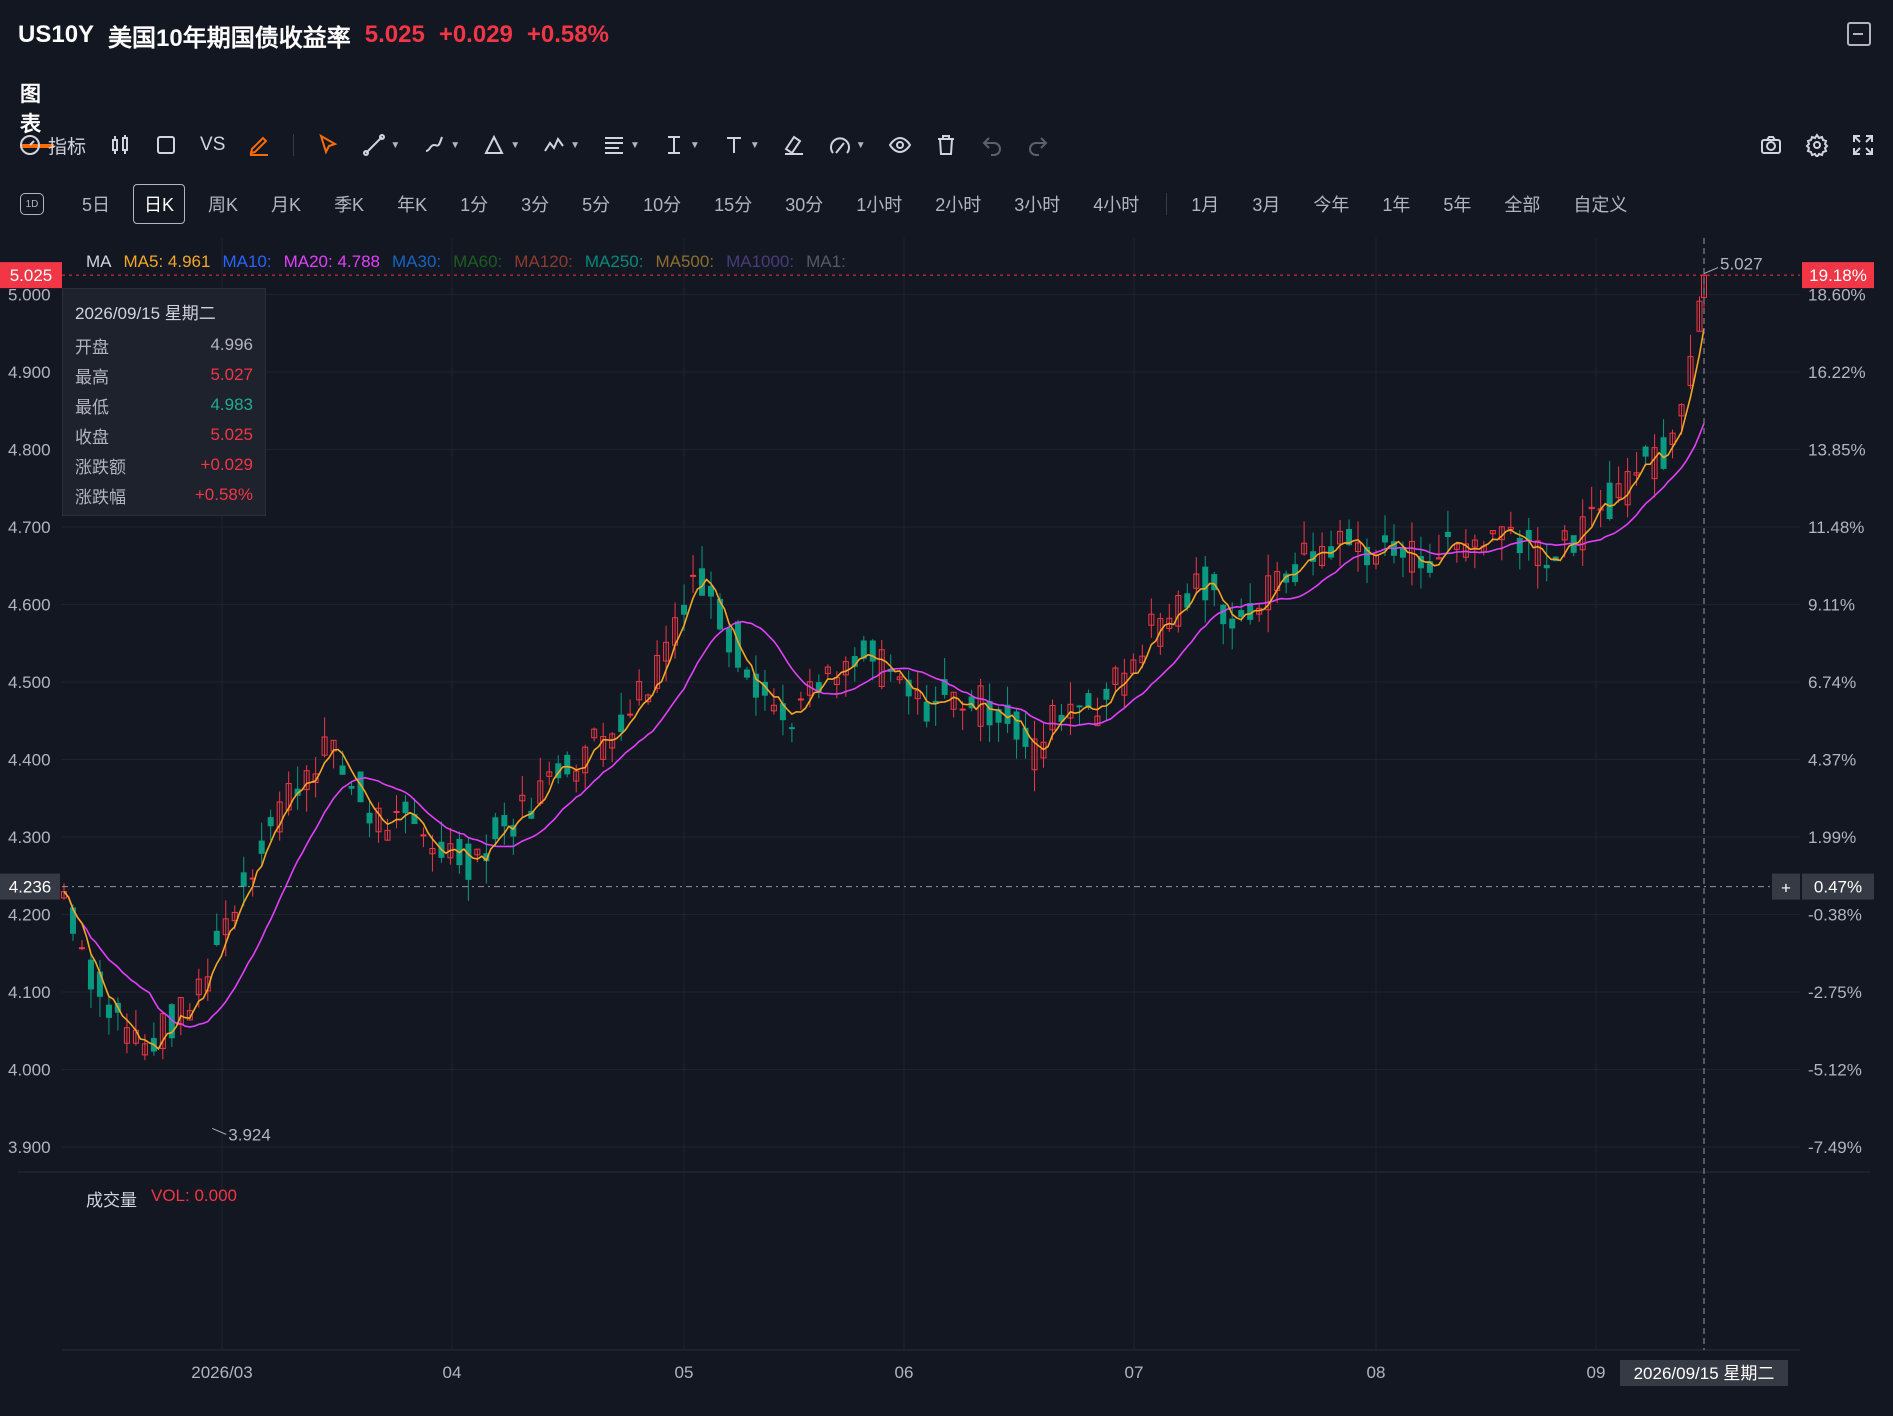 The image size is (1893, 1416). I want to click on tab-chart: 图表, so click(37, 113).